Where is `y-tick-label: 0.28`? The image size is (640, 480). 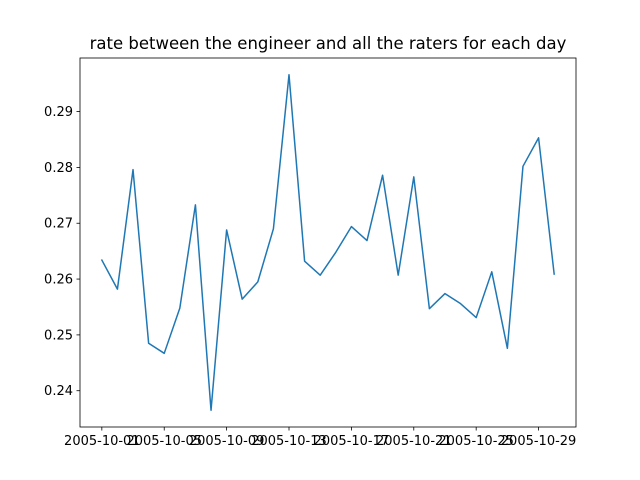 y-tick-label: 0.28 is located at coordinates (58, 168).